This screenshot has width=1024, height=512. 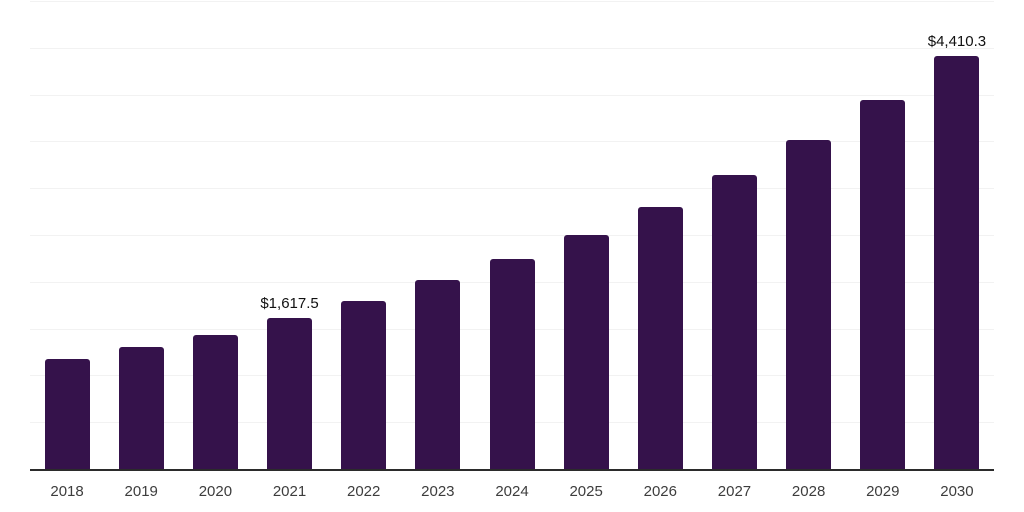 I want to click on bar-value-label: $1,617.5, so click(x=289, y=303).